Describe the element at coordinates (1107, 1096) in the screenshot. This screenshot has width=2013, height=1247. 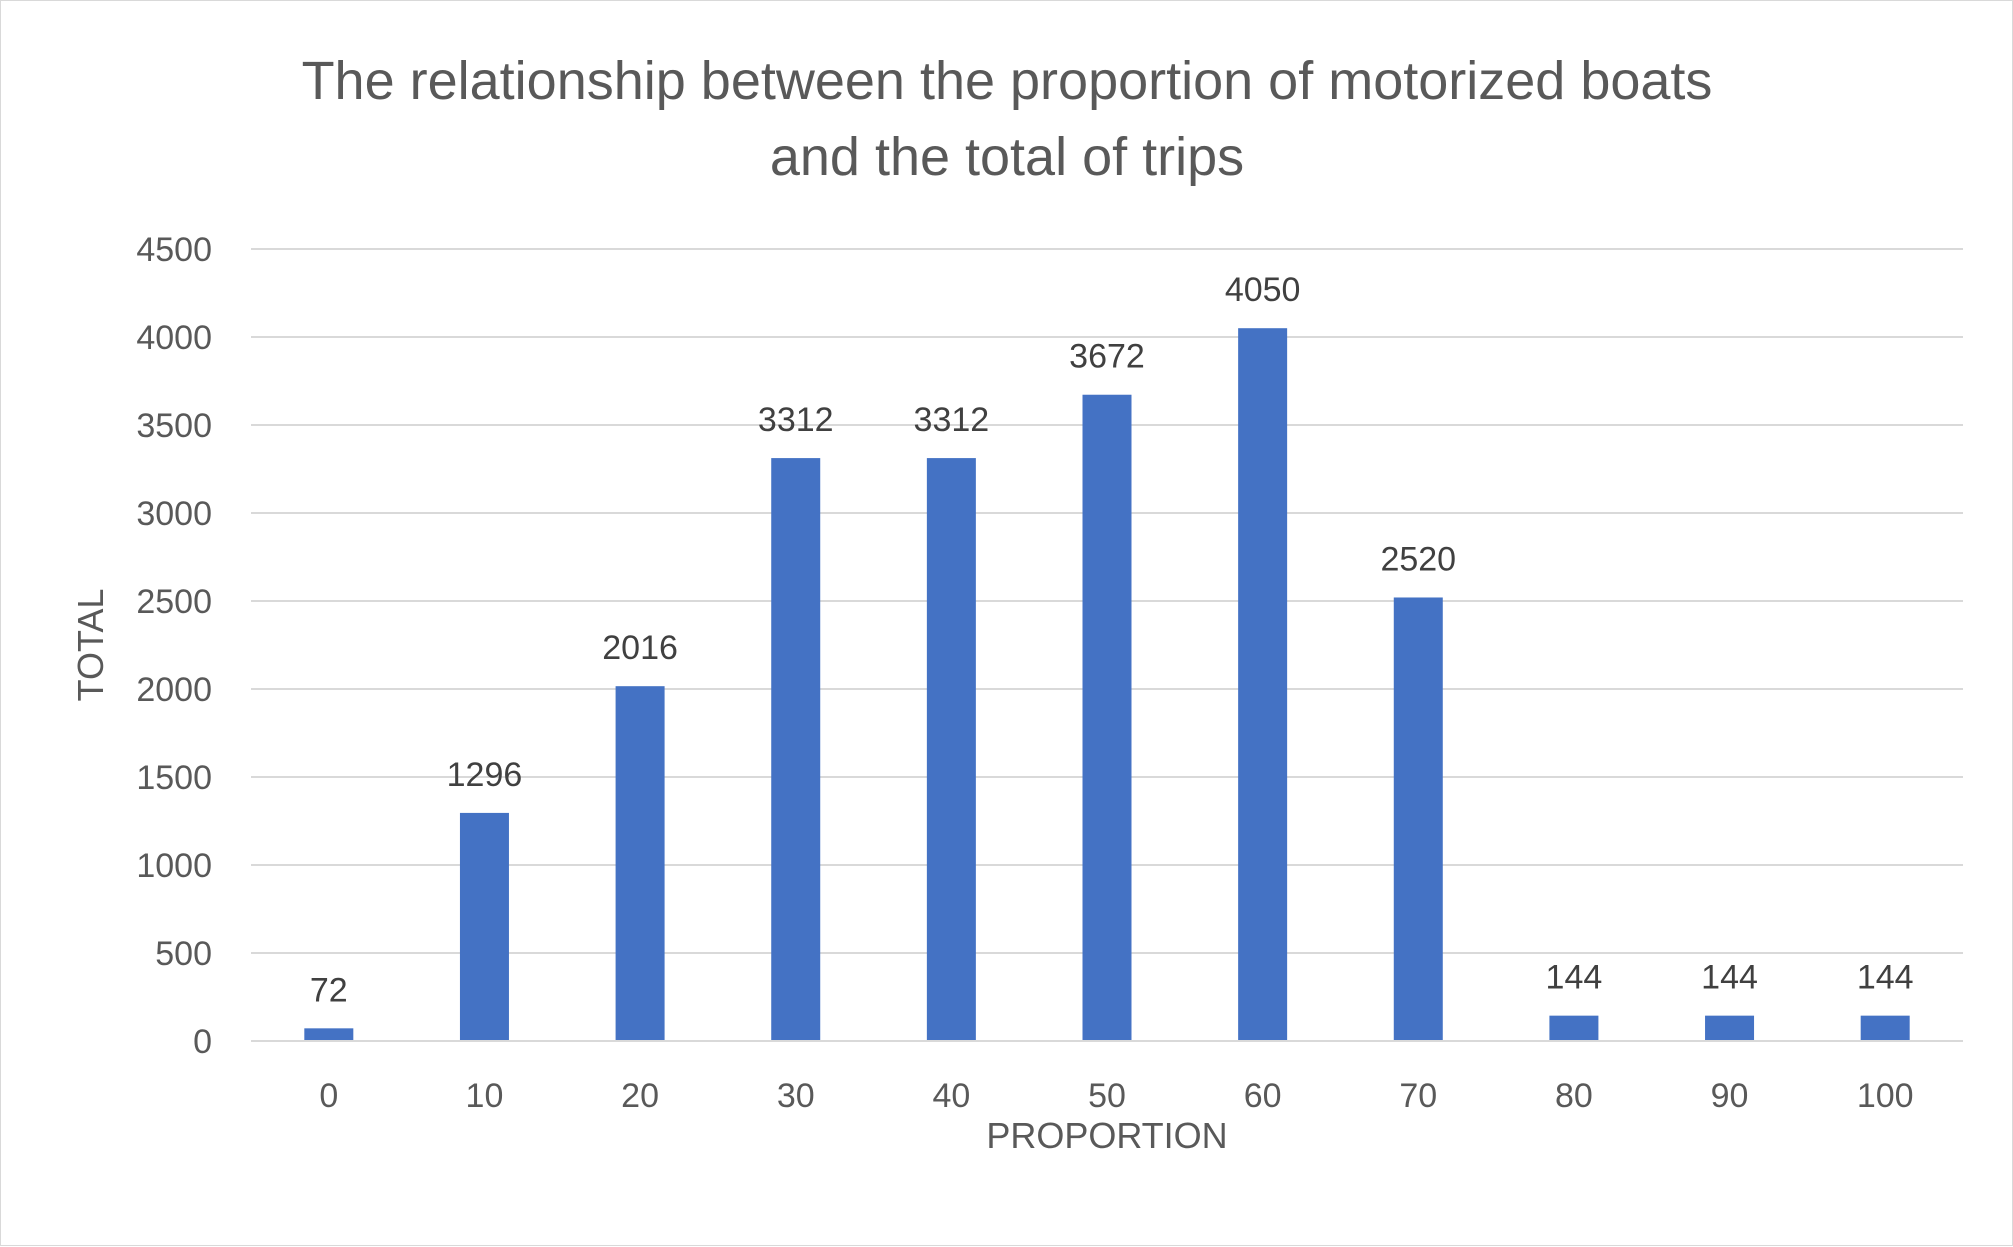
I see `x-tick-label: 50` at that location.